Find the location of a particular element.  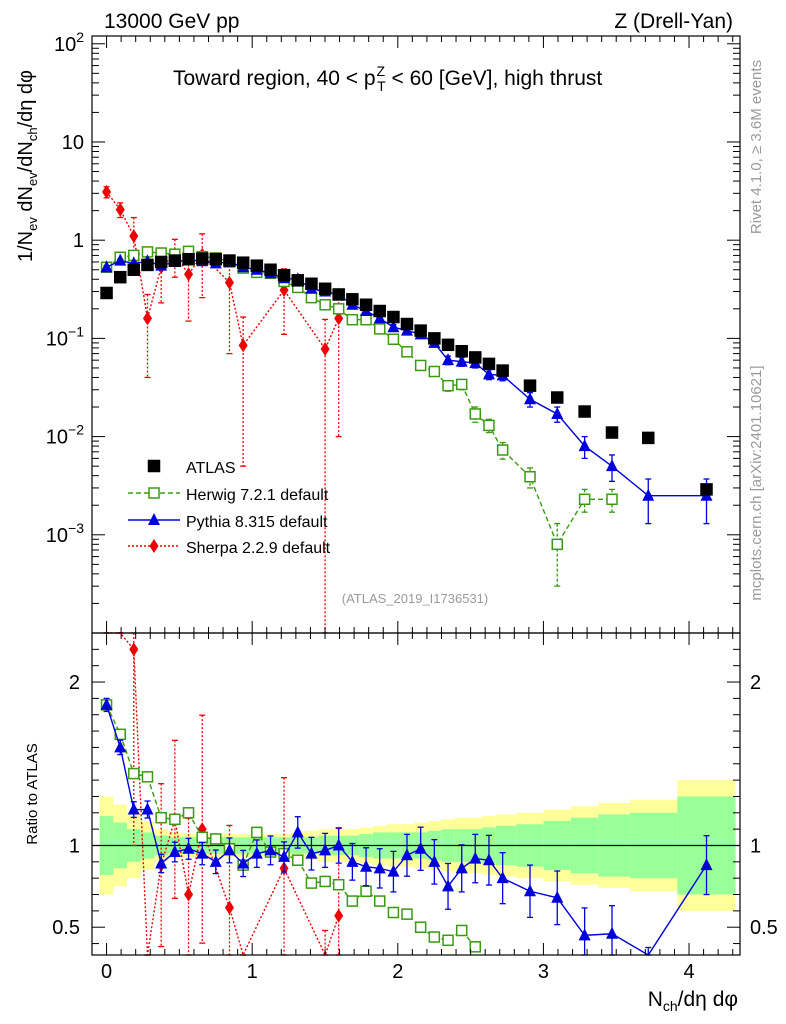

x-axis-label: Nch/dη dφ is located at coordinates (693, 1001).